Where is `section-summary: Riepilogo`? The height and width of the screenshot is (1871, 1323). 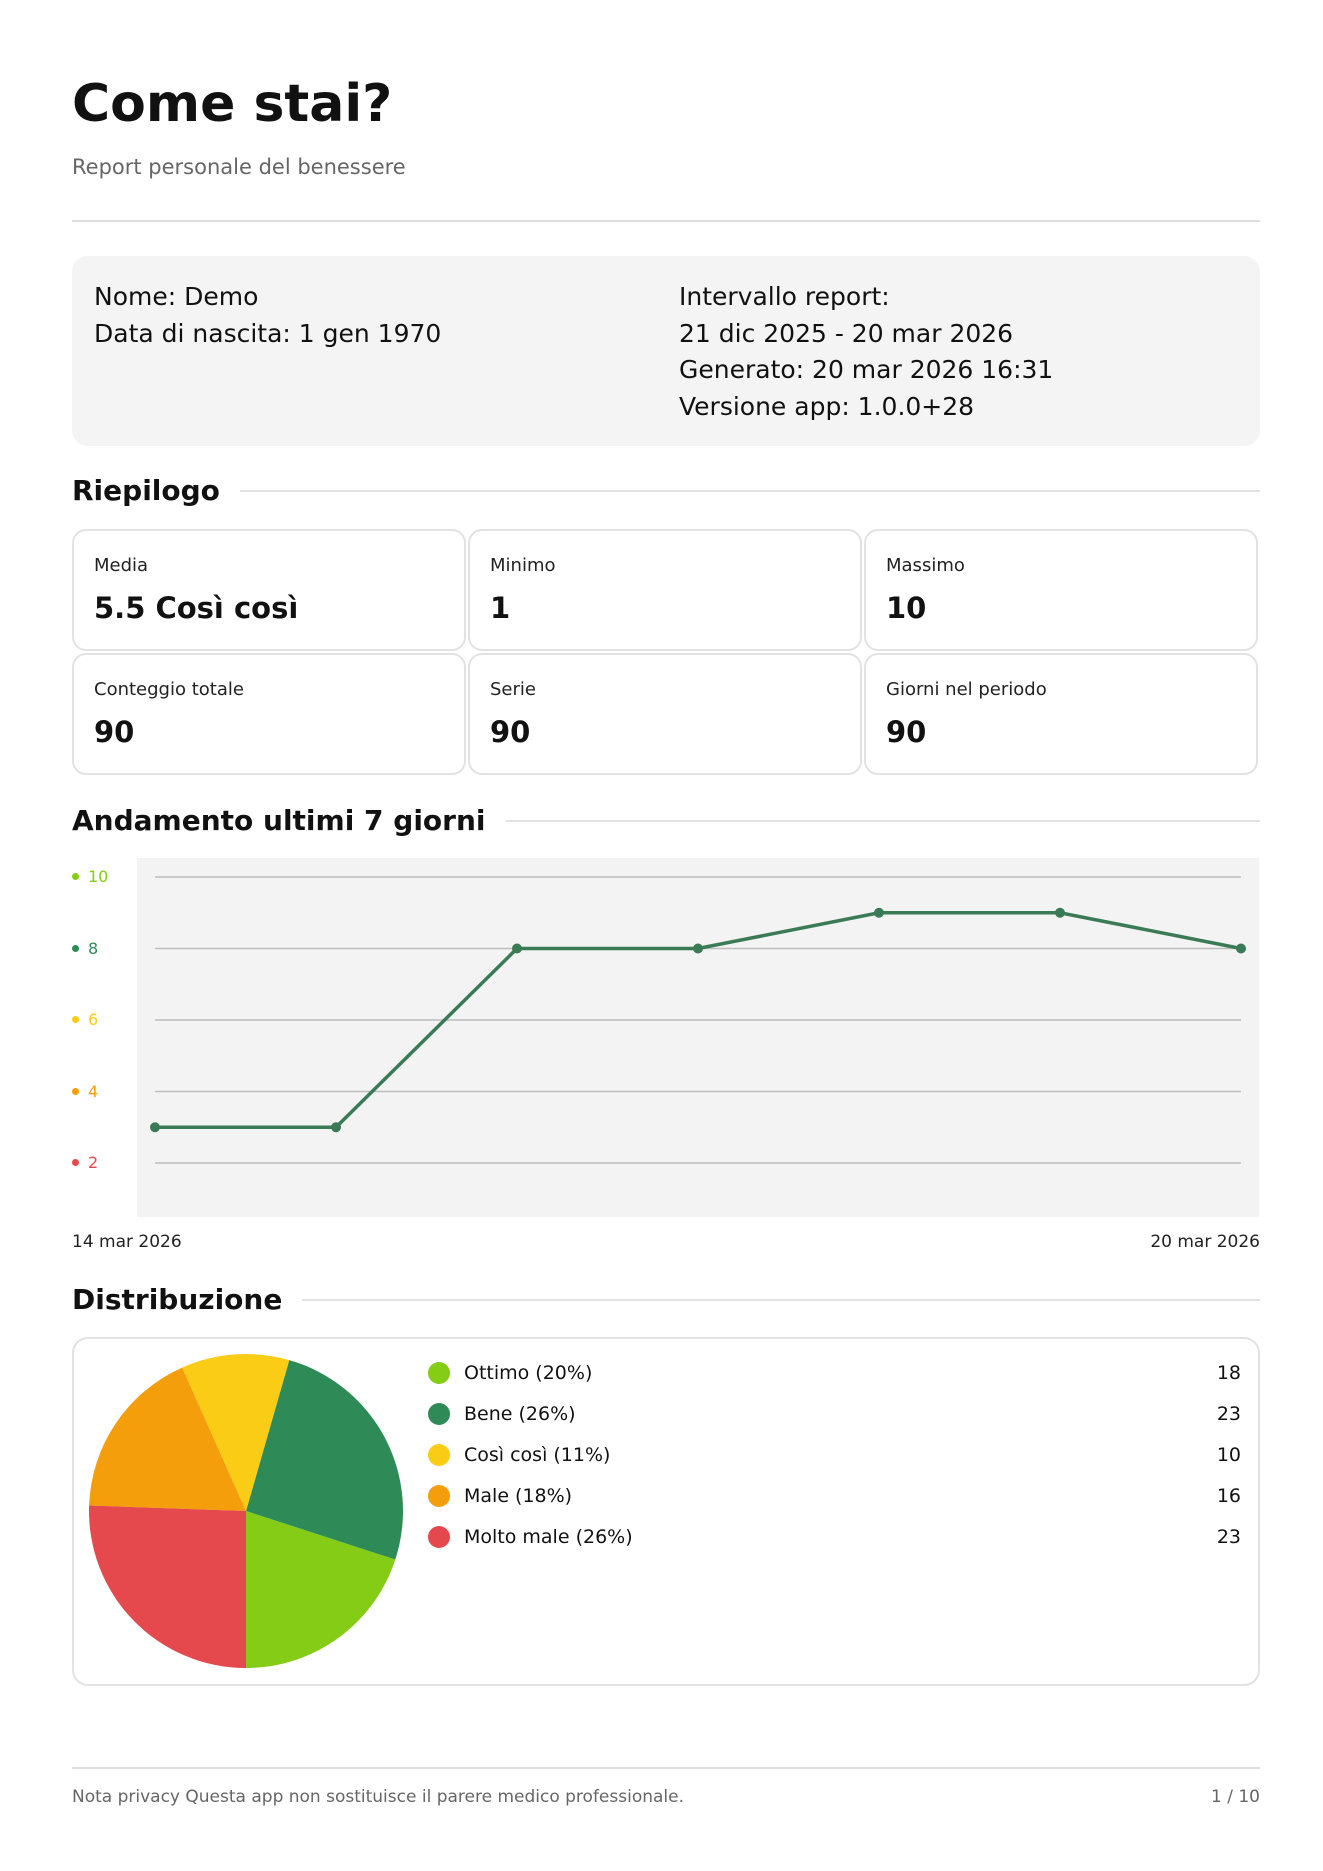
section-summary: Riepilogo is located at coordinates (666, 490).